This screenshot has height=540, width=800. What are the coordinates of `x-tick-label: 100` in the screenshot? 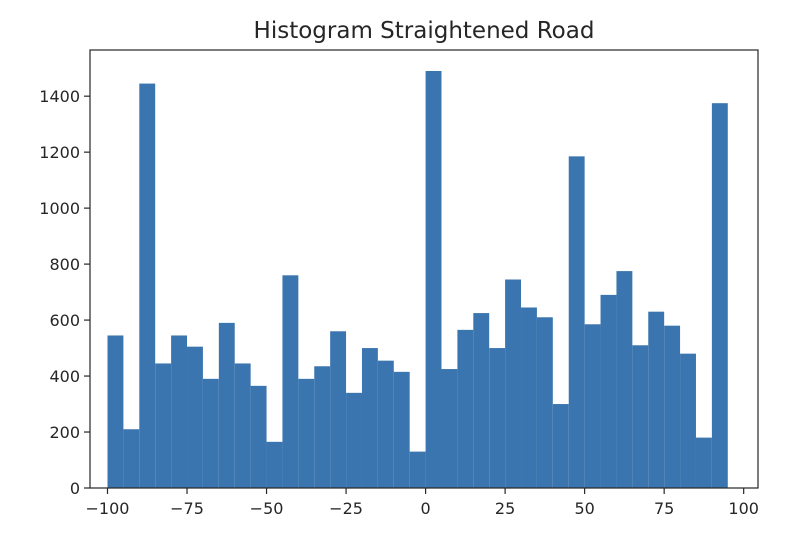 It's located at (743, 508).